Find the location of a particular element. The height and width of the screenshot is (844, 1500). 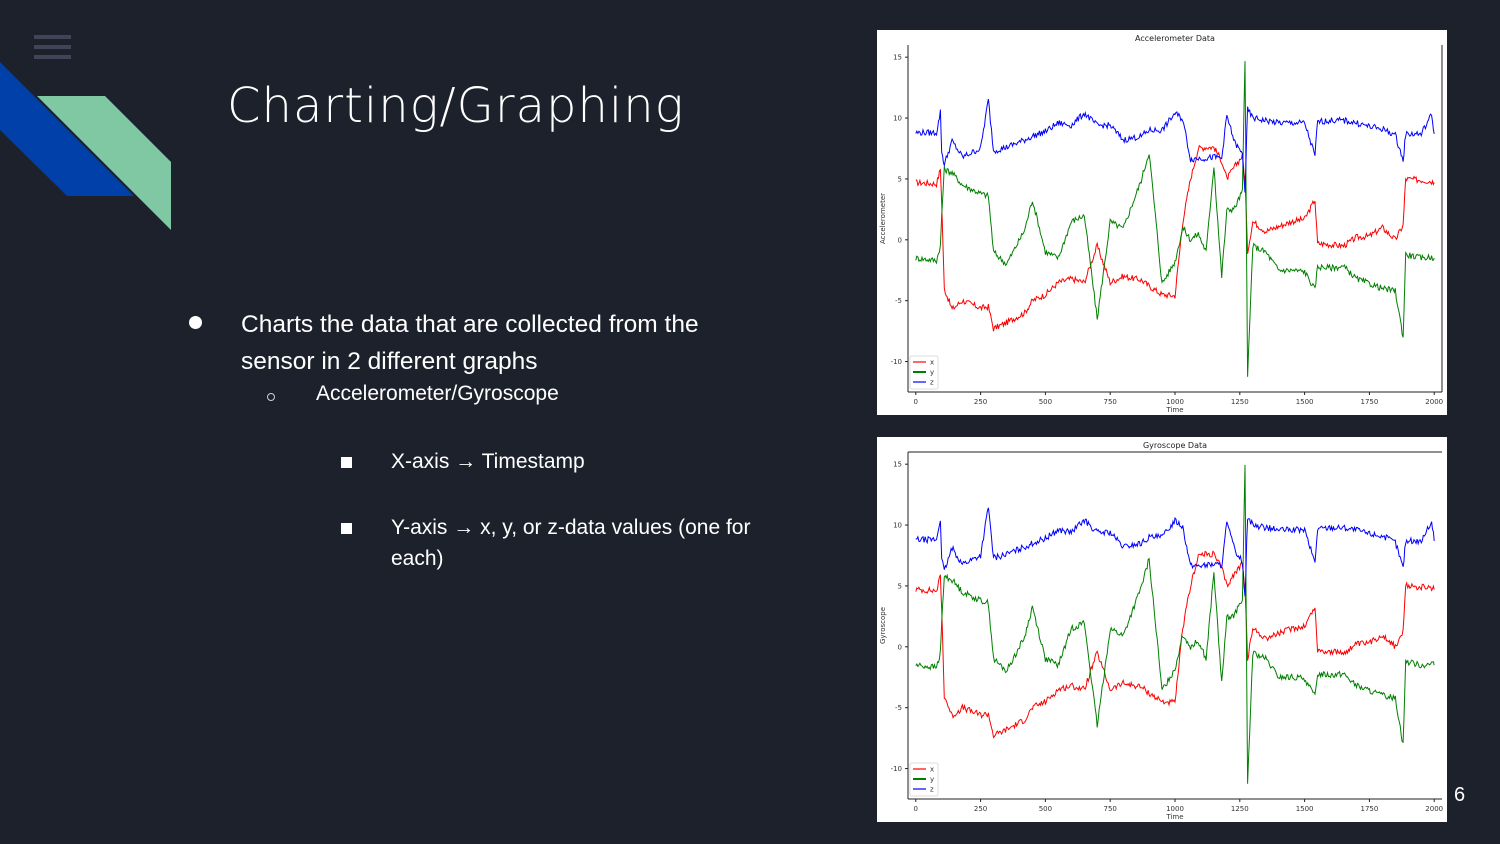

blue-stripe-shape is located at coordinates (67, 129).